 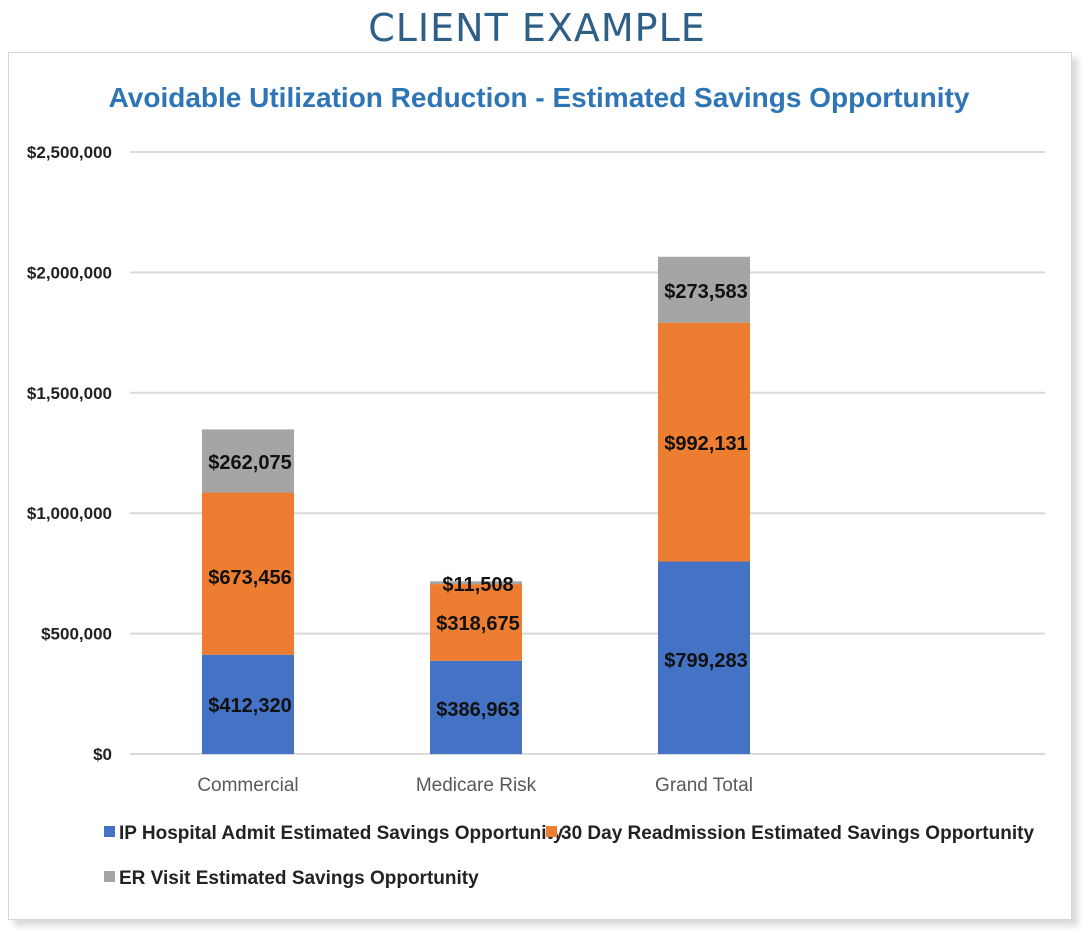 I want to click on legend-label: ER Visit Estimated Savings Opportunity, so click(x=299, y=878).